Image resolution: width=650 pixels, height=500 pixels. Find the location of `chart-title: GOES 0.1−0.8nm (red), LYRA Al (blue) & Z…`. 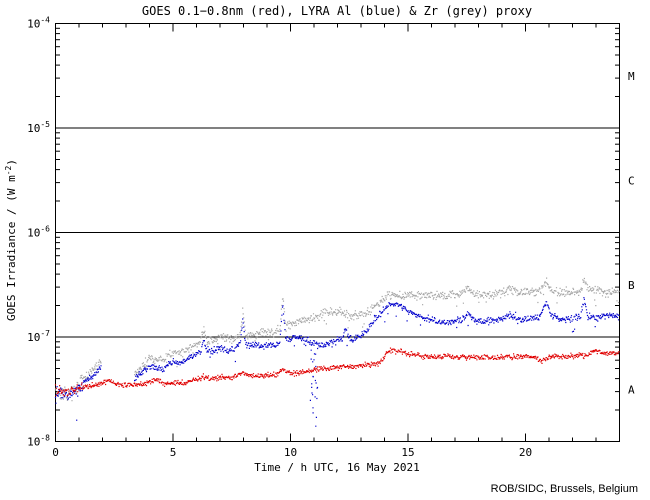

chart-title: GOES 0.1−0.8nm (red), LYRA Al (blue) & Z… is located at coordinates (337, 11).